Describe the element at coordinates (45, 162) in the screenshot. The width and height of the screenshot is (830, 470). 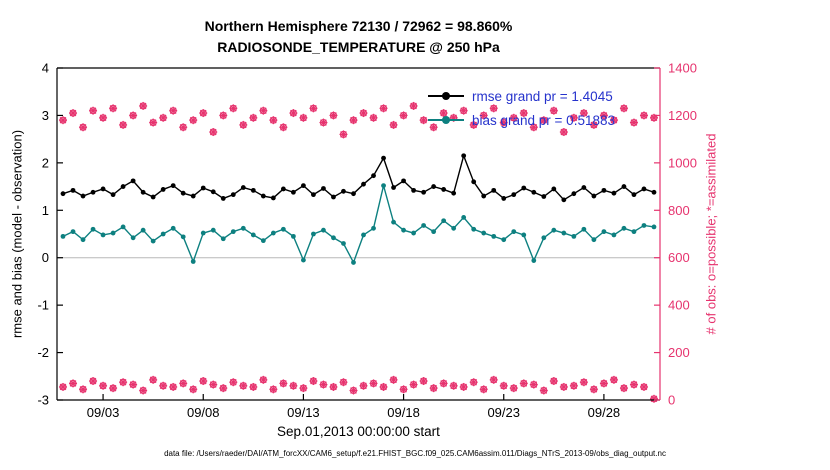
I see `left-tick-label: 2` at that location.